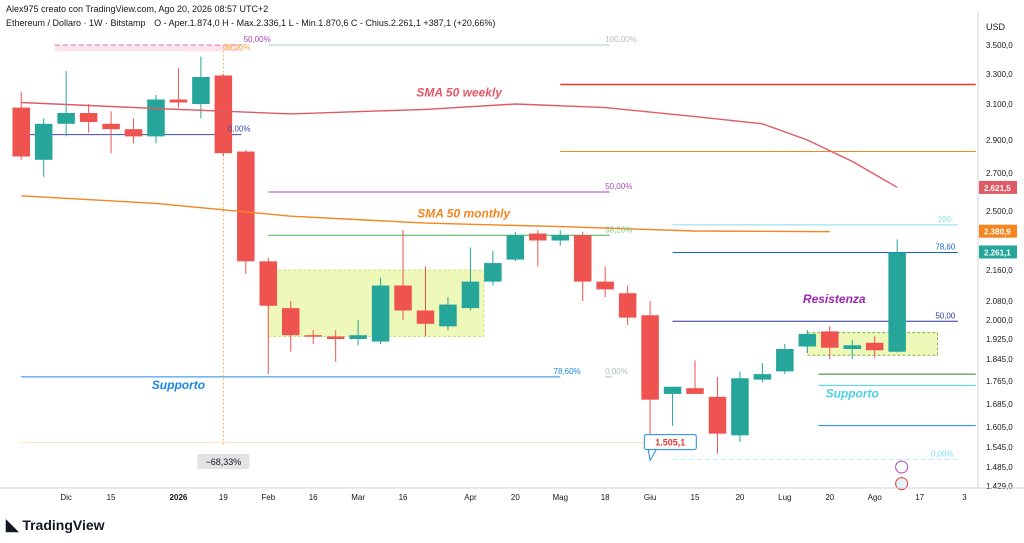 This screenshot has height=543, width=1024. I want to click on fib-label: 50,00, so click(945, 315).